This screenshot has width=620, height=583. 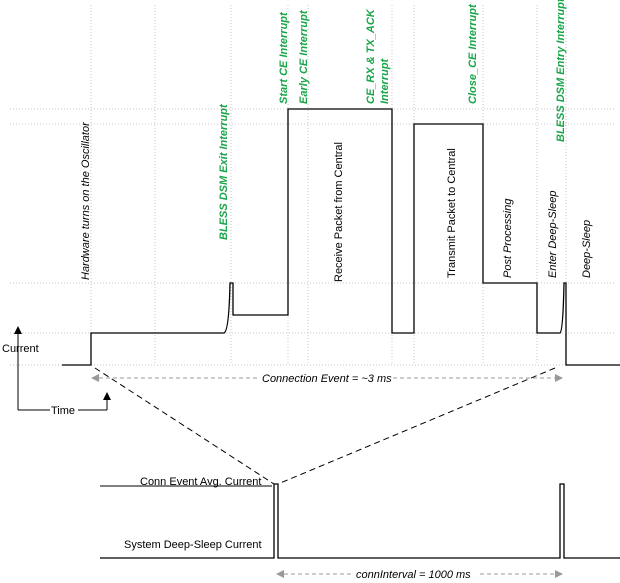 I want to click on phase-label-hw-osc: Hardware turns on the Oscillator, so click(x=86, y=200).